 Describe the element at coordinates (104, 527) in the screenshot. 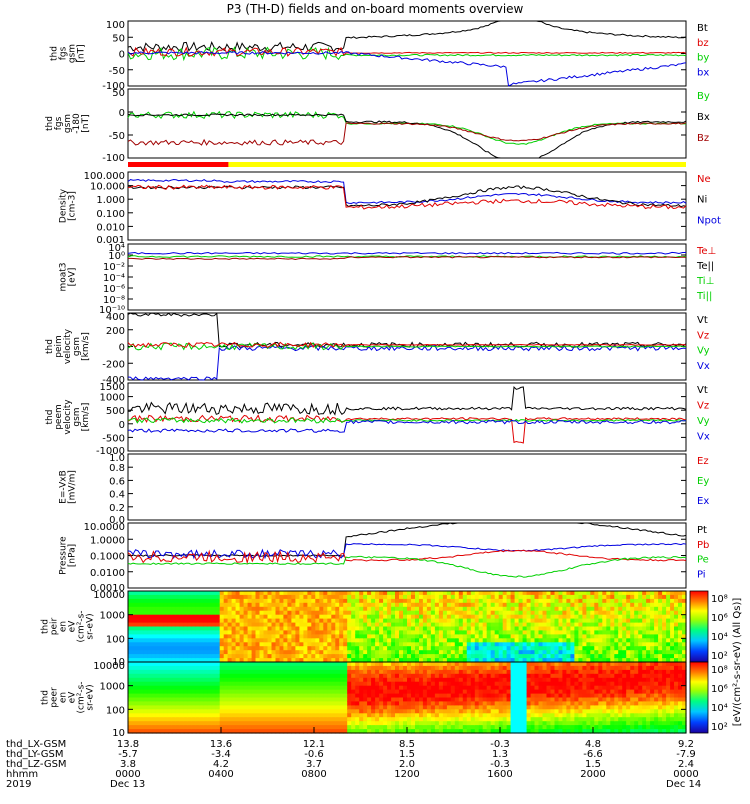

I see `y-tick-label: 10.0000` at that location.